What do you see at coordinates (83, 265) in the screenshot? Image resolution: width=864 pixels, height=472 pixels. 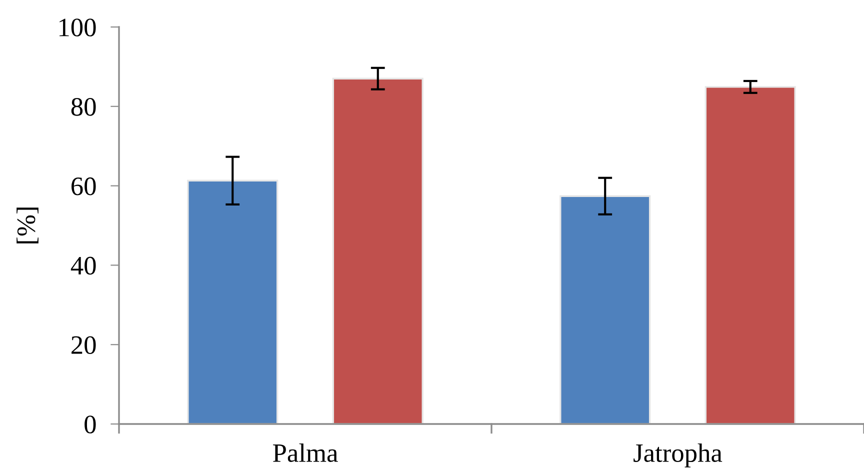 I see `y-tick-label: 40` at bounding box center [83, 265].